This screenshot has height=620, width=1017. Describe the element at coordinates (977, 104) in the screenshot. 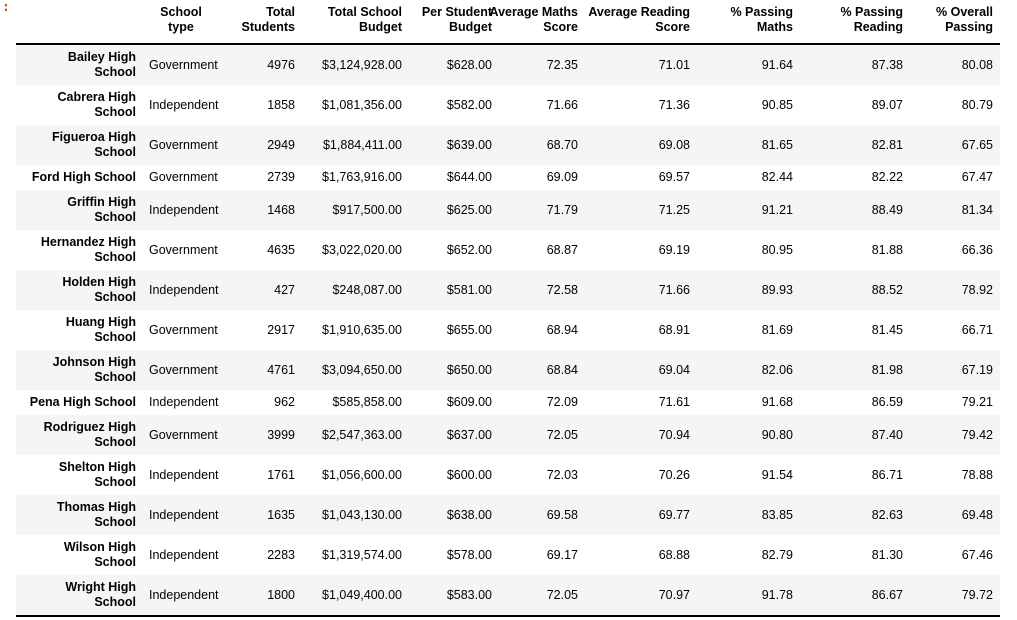

I see `cell-p-overall: 80.79` at that location.